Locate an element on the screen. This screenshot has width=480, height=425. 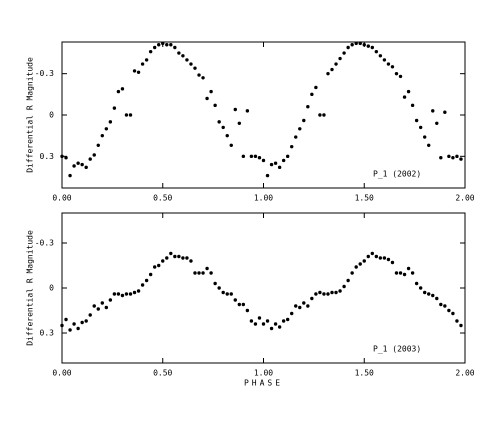
x-axis-label: PHASE is located at coordinates (263, 383).